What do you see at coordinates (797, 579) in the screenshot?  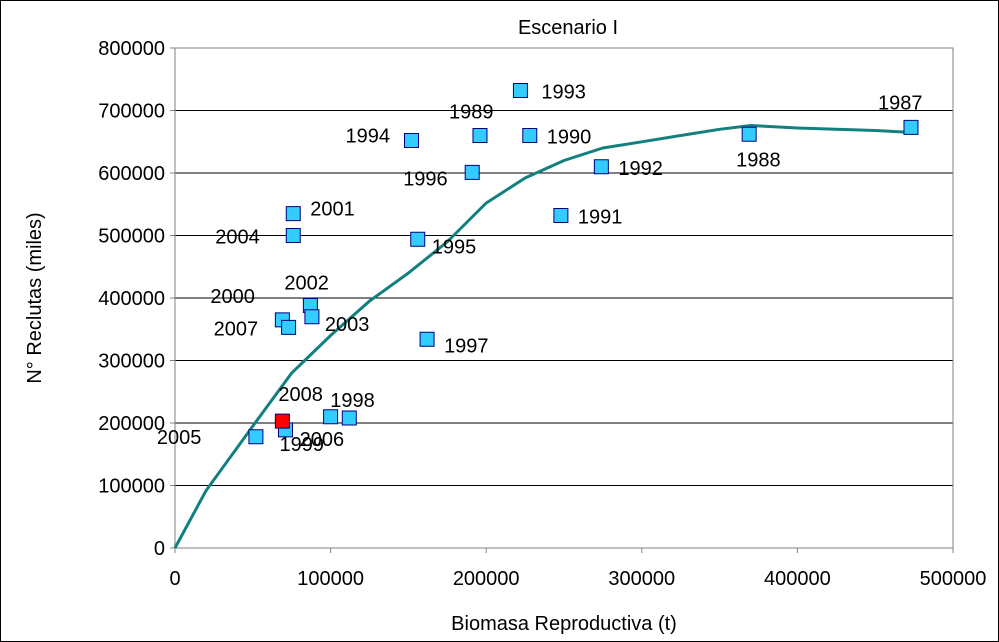 I see `x-tick-label: 400000` at bounding box center [797, 579].